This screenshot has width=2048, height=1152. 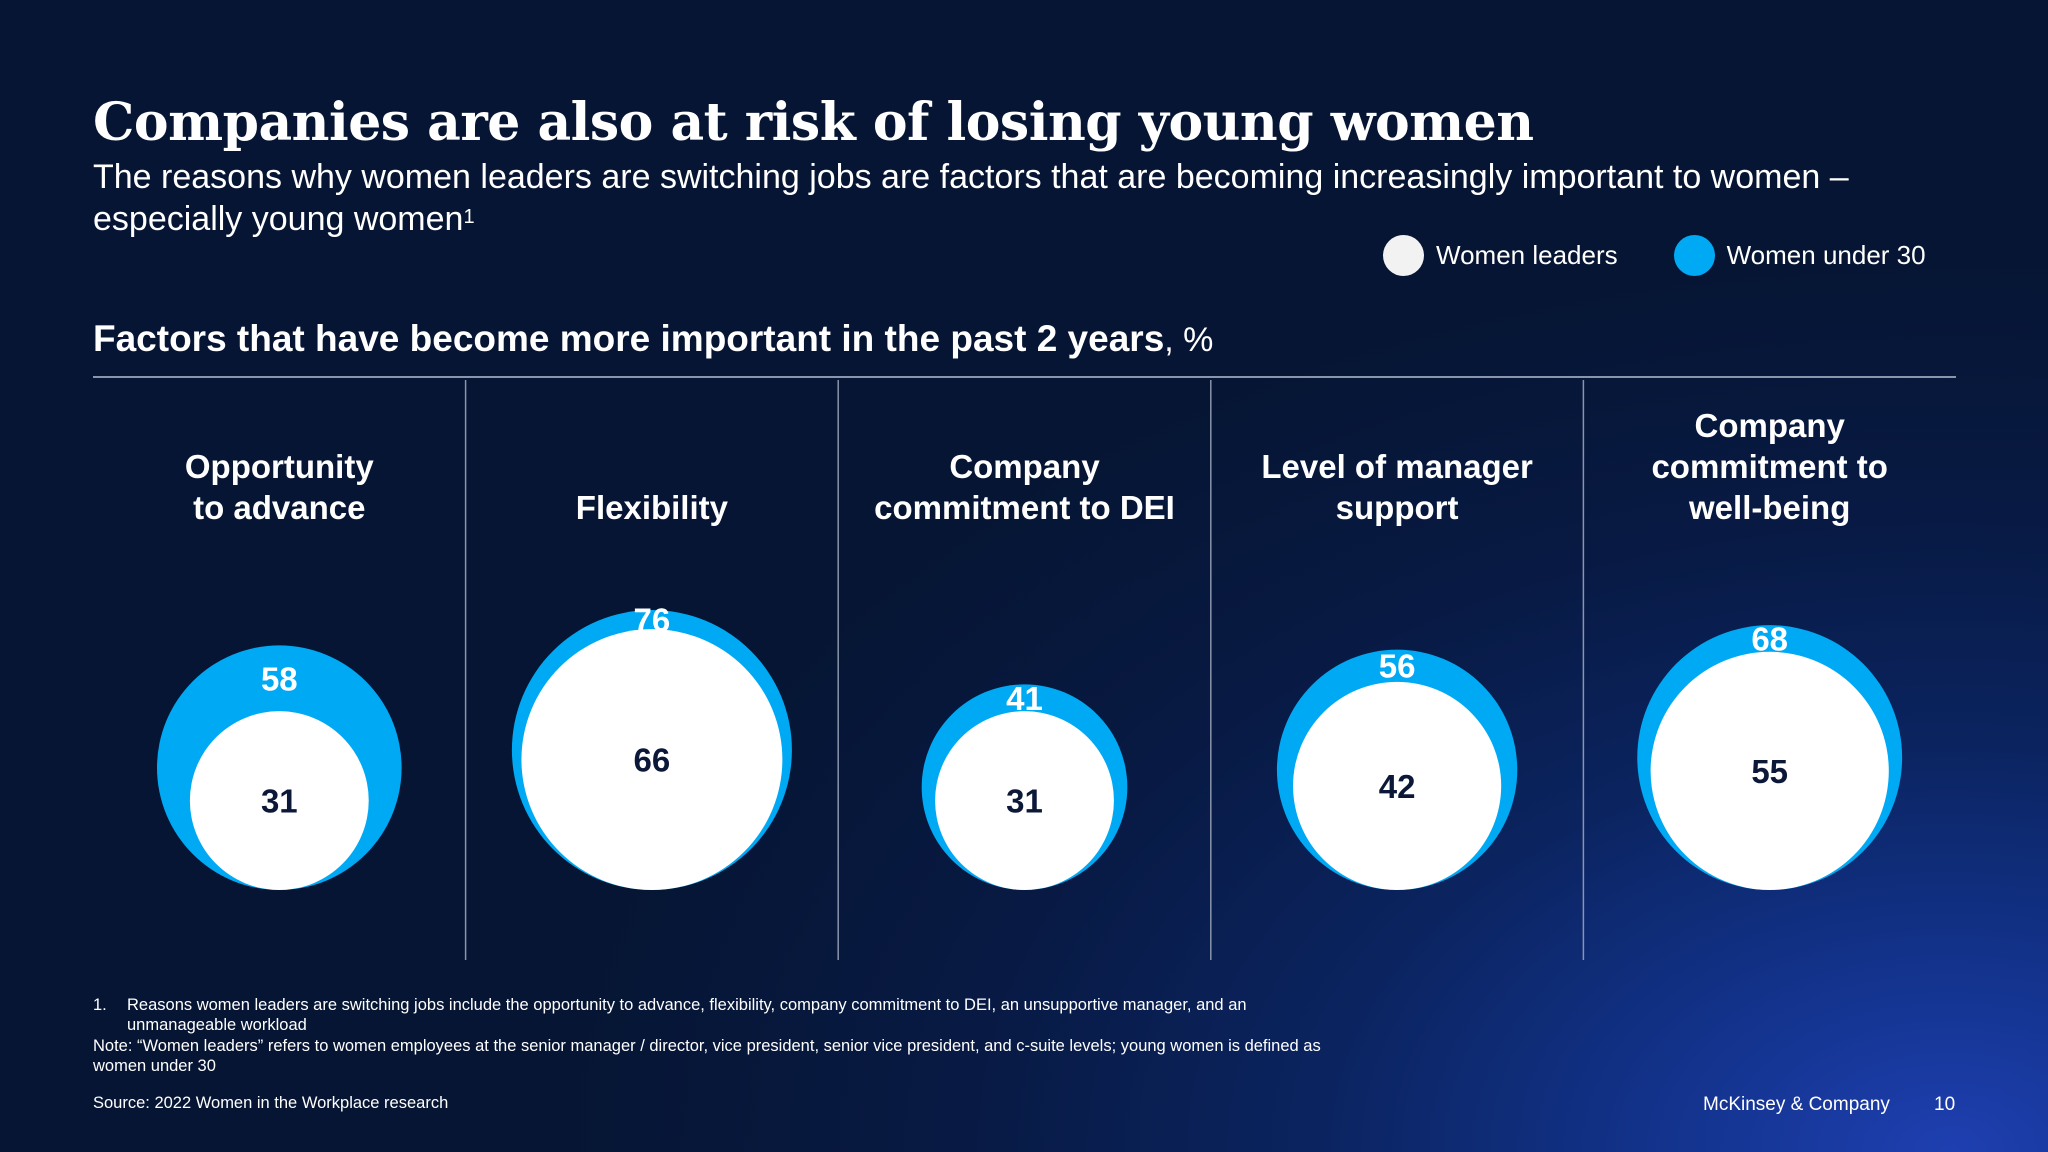 What do you see at coordinates (1024, 698) in the screenshot?
I see `value-label-women-under-30: 41` at bounding box center [1024, 698].